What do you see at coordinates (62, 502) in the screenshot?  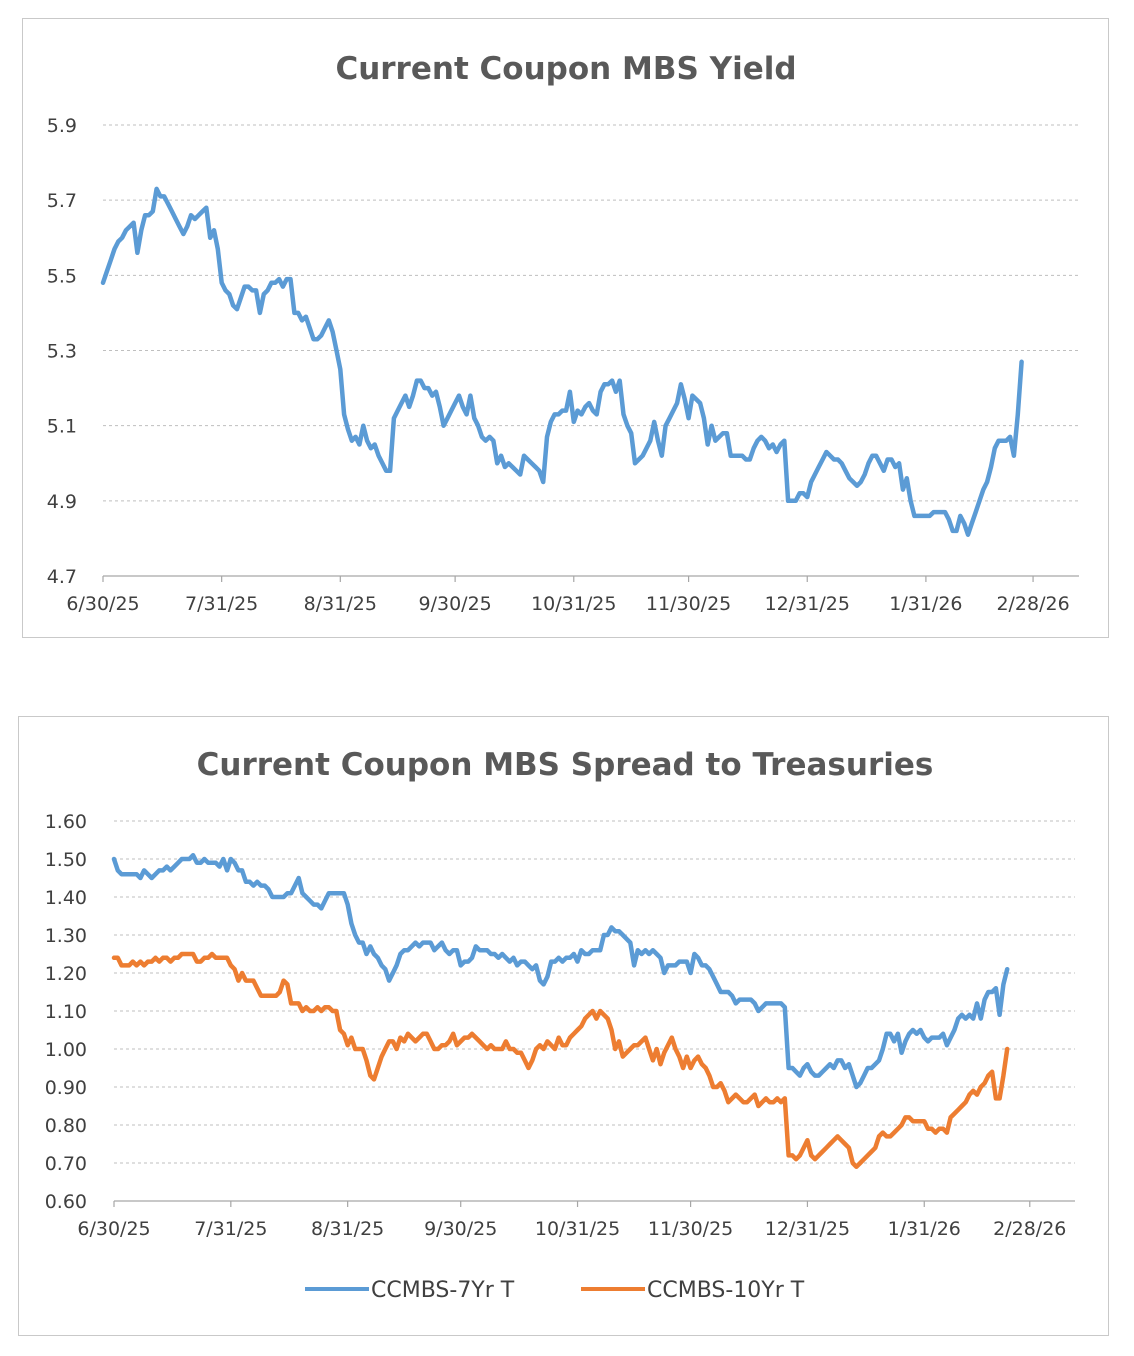 I see `y-tick-label: 4.9` at bounding box center [62, 502].